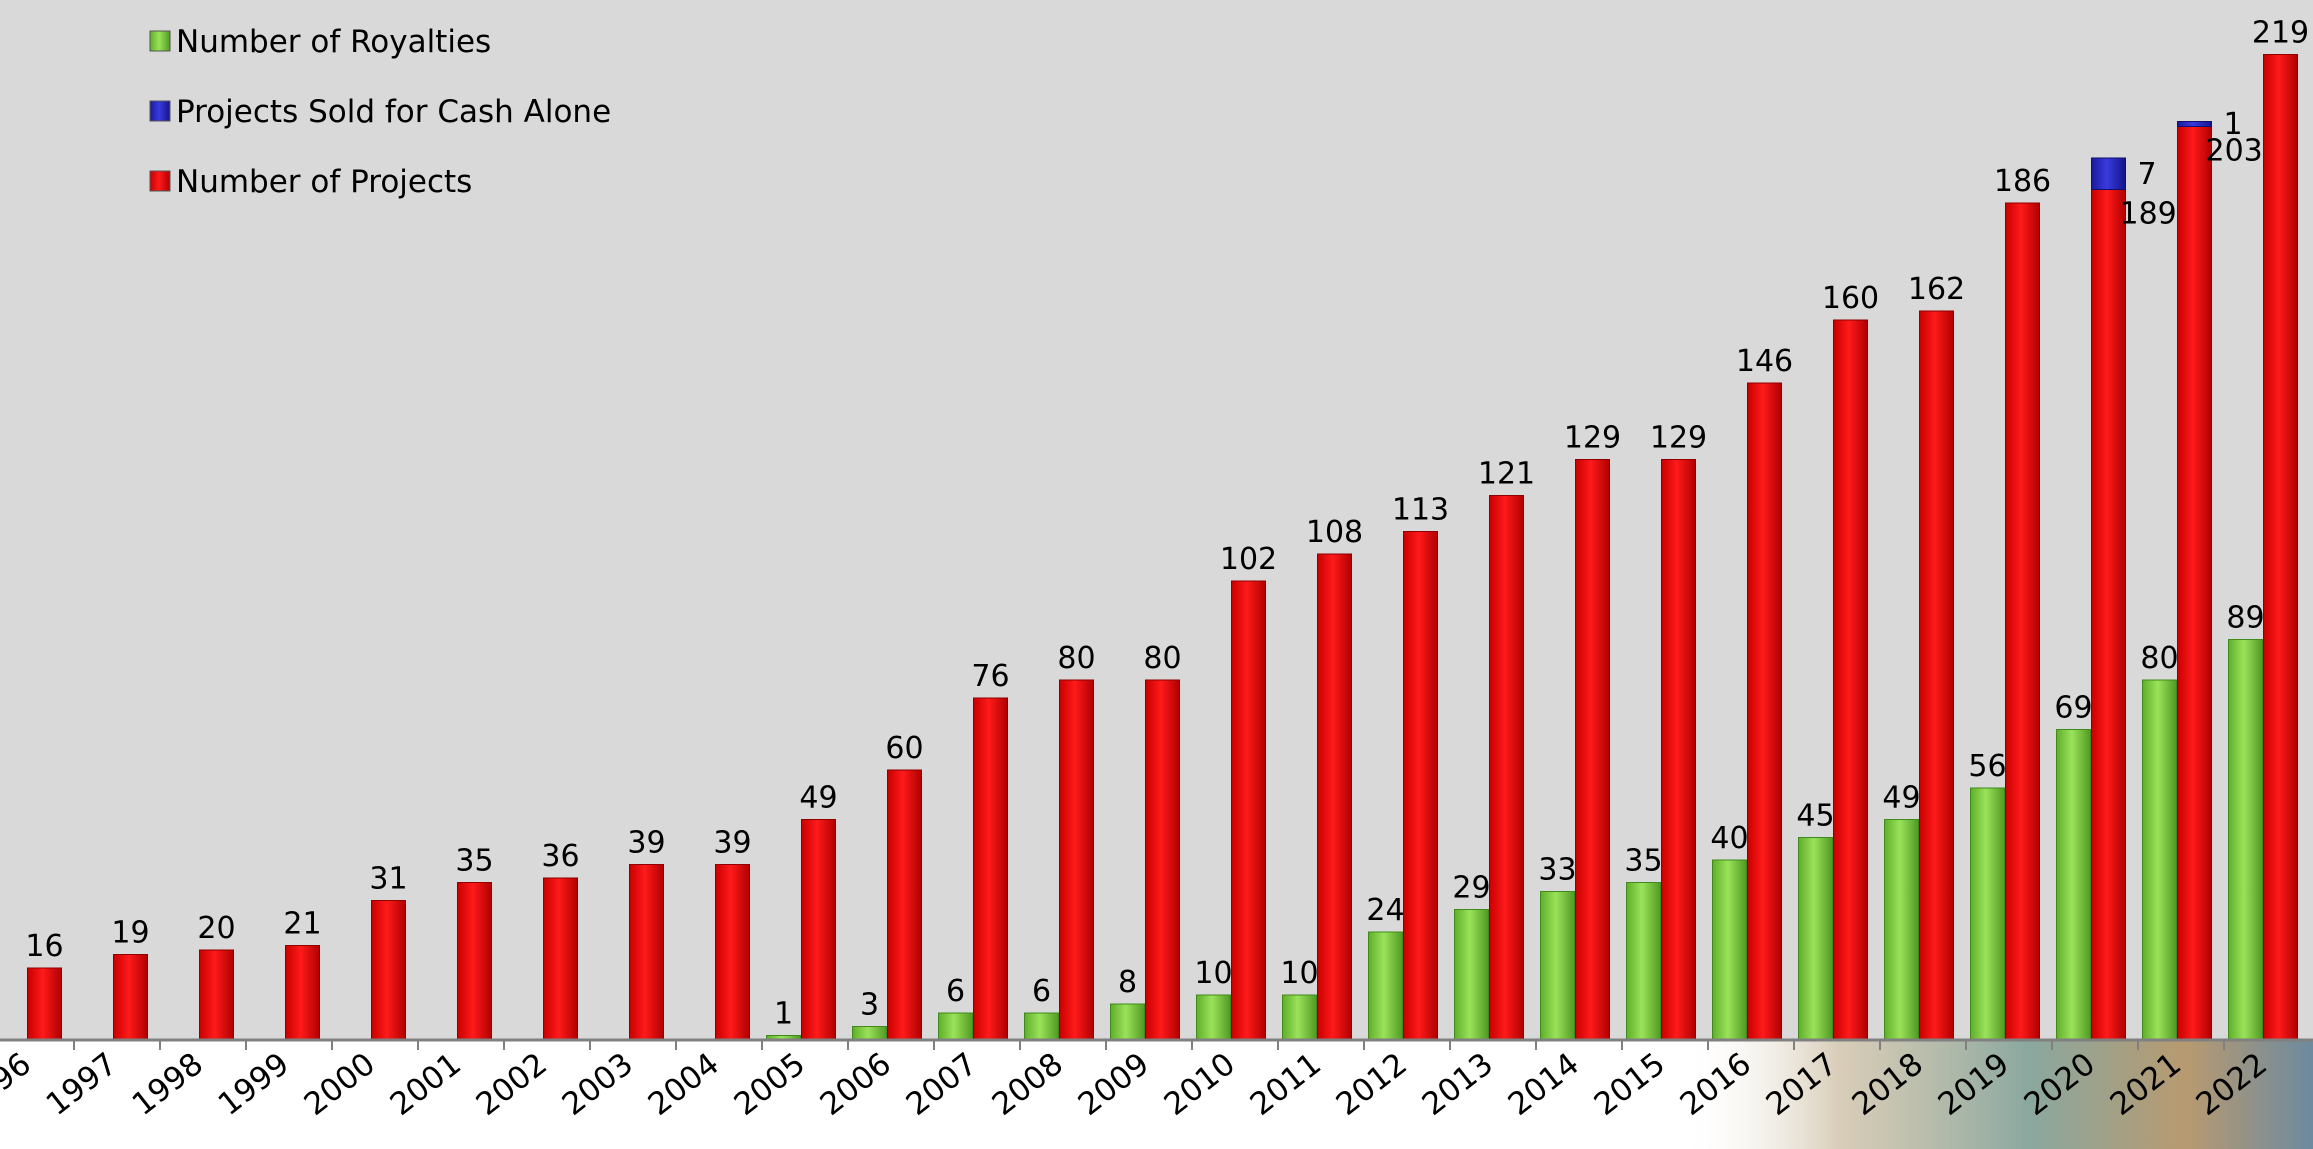  Describe the element at coordinates (1076, 860) in the screenshot. I see `projects-bar-2008` at that location.